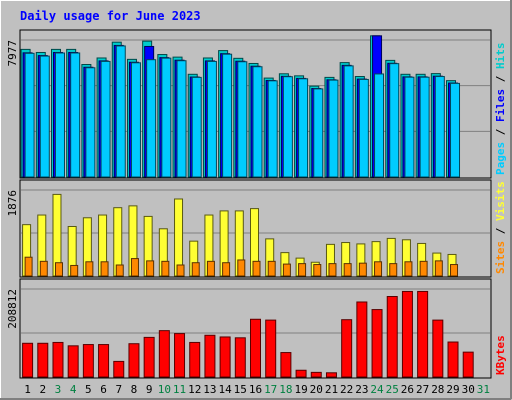 The height and width of the screenshot is (400, 512). What do you see at coordinates (134, 389) in the screenshot?
I see `day-label-8: 8` at bounding box center [134, 389].